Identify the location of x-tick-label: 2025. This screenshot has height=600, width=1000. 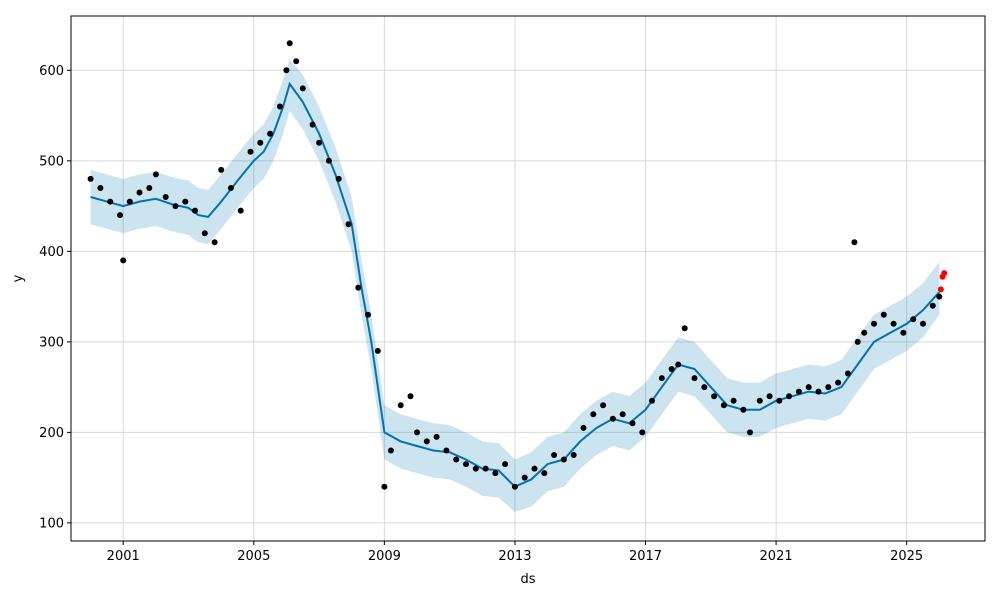
(906, 556).